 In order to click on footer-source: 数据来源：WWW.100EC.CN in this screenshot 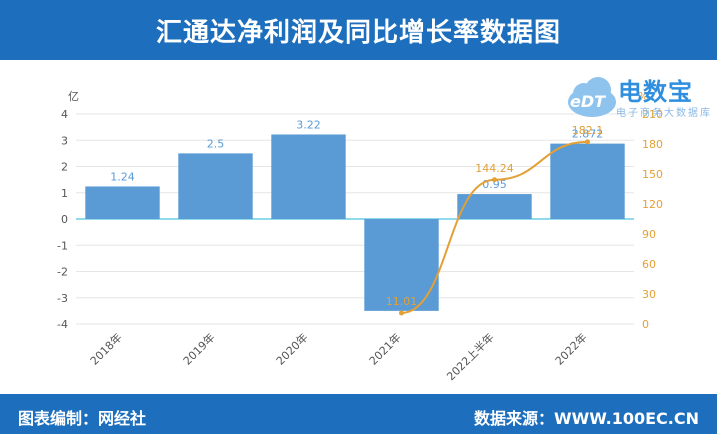, I will do `click(586, 418)`.